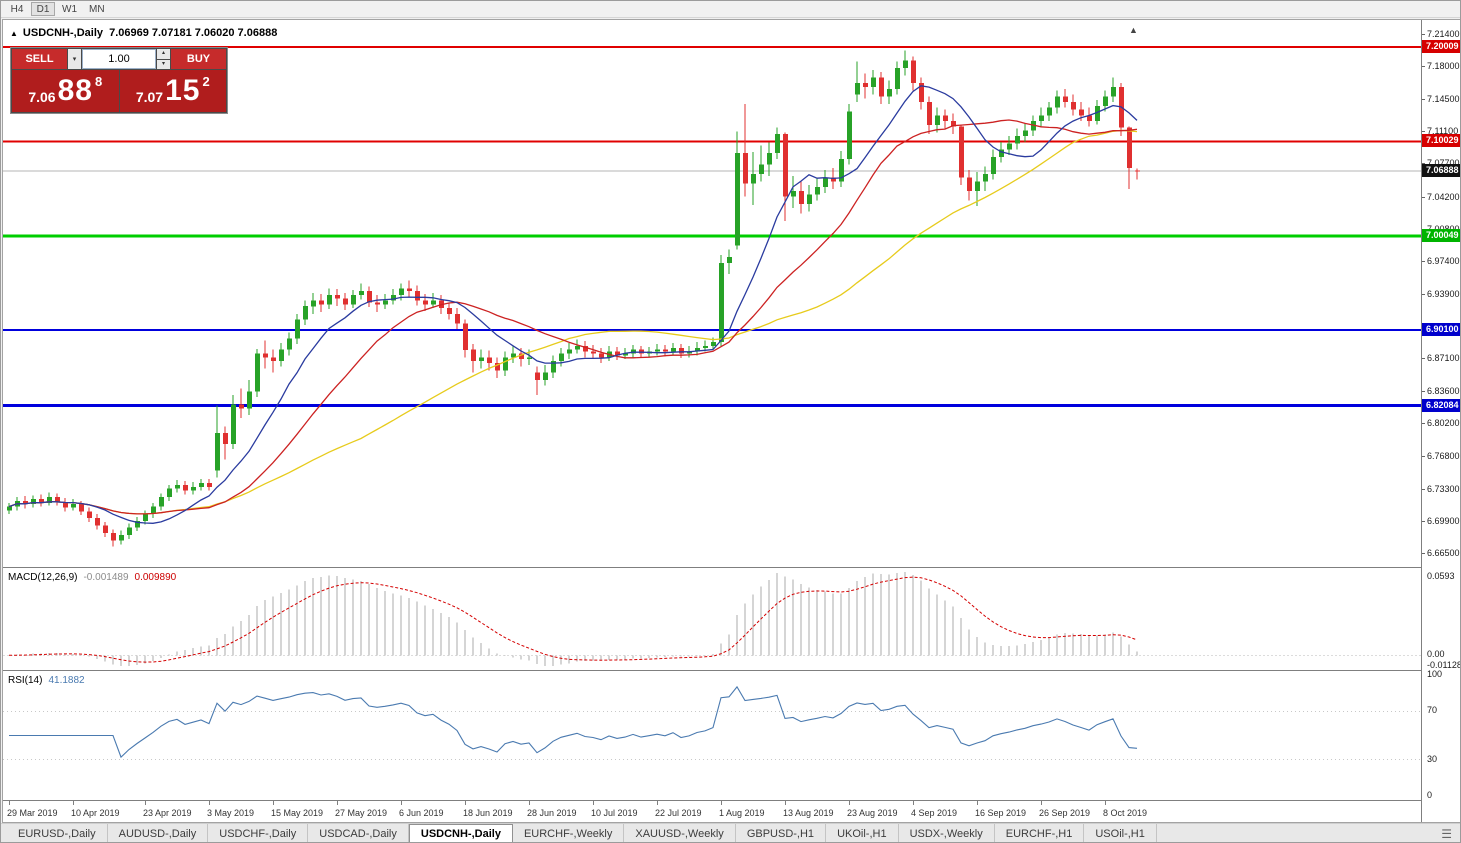 The height and width of the screenshot is (843, 1461). What do you see at coordinates (1443, 34) in the screenshot?
I see `price-scale-label: 7.21400` at bounding box center [1443, 34].